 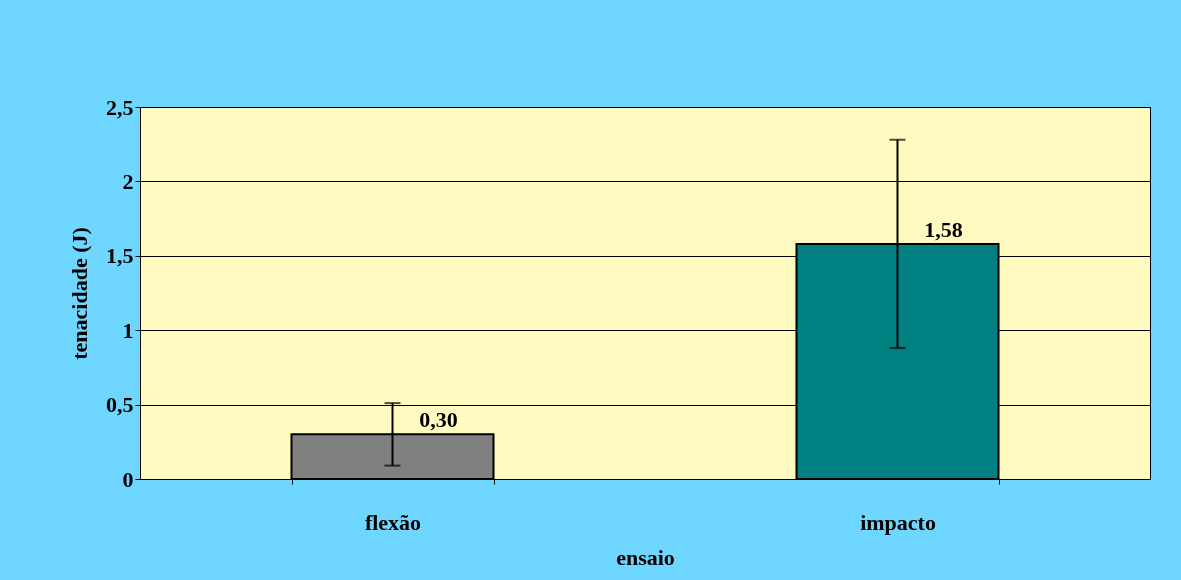 What do you see at coordinates (79, 293) in the screenshot?
I see `y-axis-title: tenacidade (J)` at bounding box center [79, 293].